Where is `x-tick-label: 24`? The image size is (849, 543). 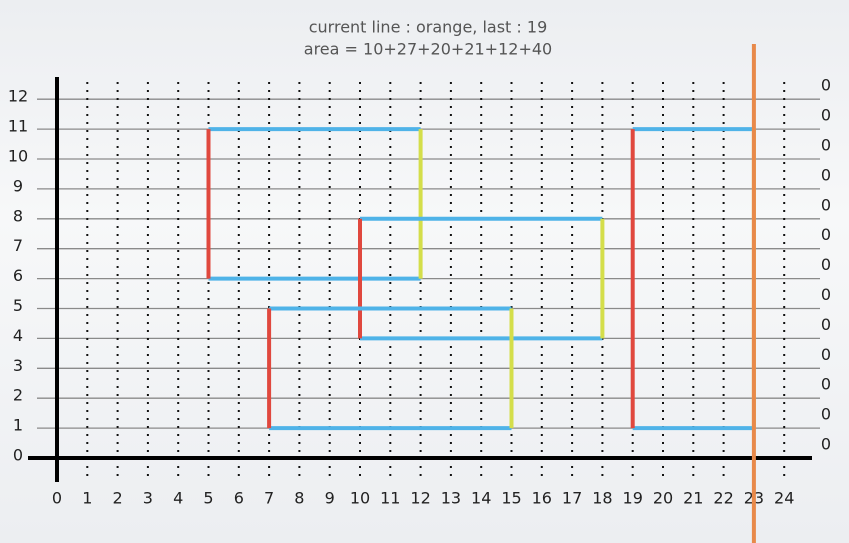
x-tick-label: 24 is located at coordinates (784, 498).